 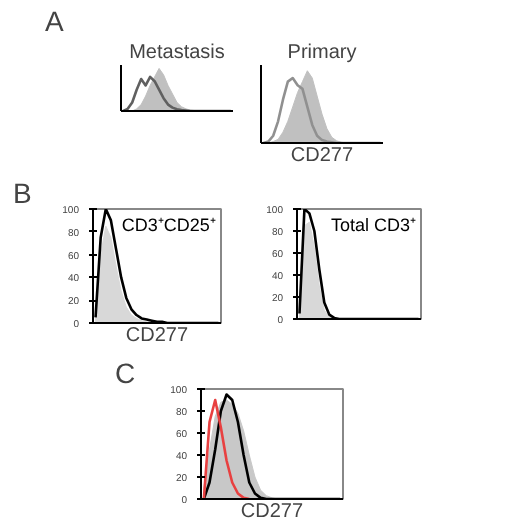 What do you see at coordinates (55, 21) in the screenshot?
I see `text: A` at bounding box center [55, 21].